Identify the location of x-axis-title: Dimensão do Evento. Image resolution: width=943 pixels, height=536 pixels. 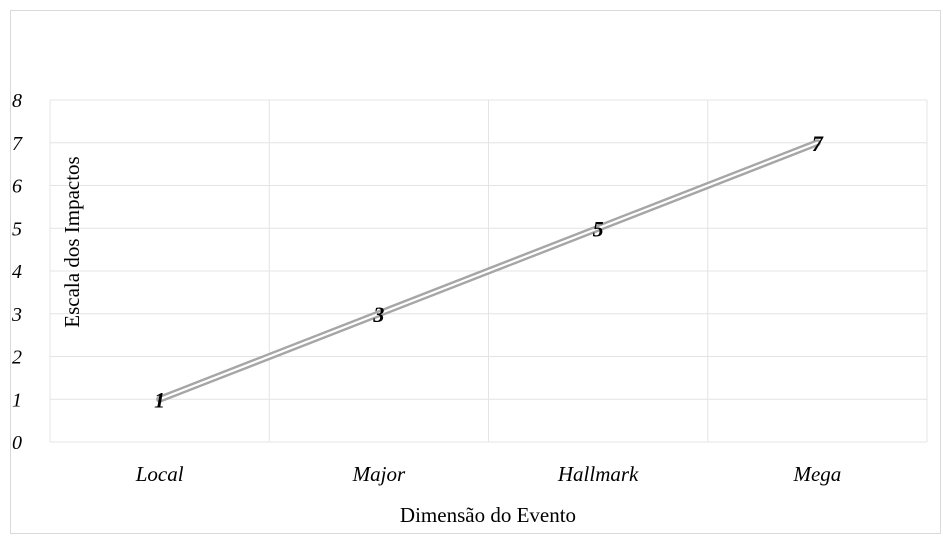
(488, 515).